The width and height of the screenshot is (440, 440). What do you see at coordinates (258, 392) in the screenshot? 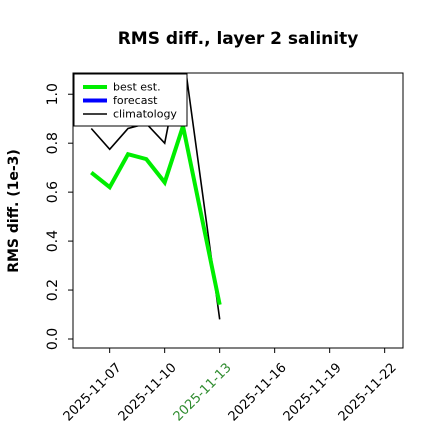
I see `x-tick-label: 2025-11-16` at bounding box center [258, 392].